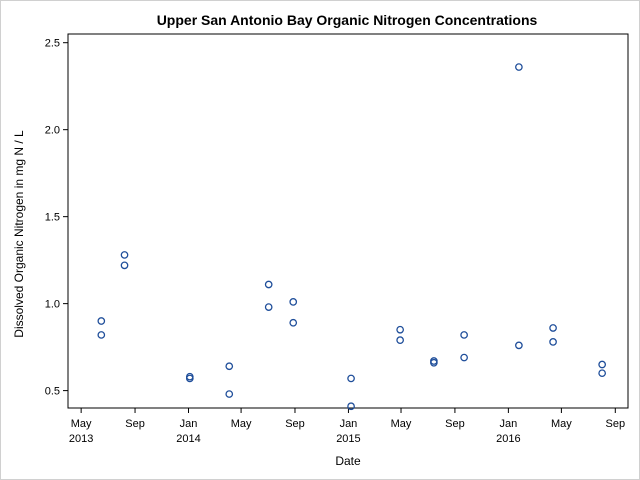  What do you see at coordinates (52, 44) in the screenshot?
I see `y-tick-label: 2.5` at bounding box center [52, 44].